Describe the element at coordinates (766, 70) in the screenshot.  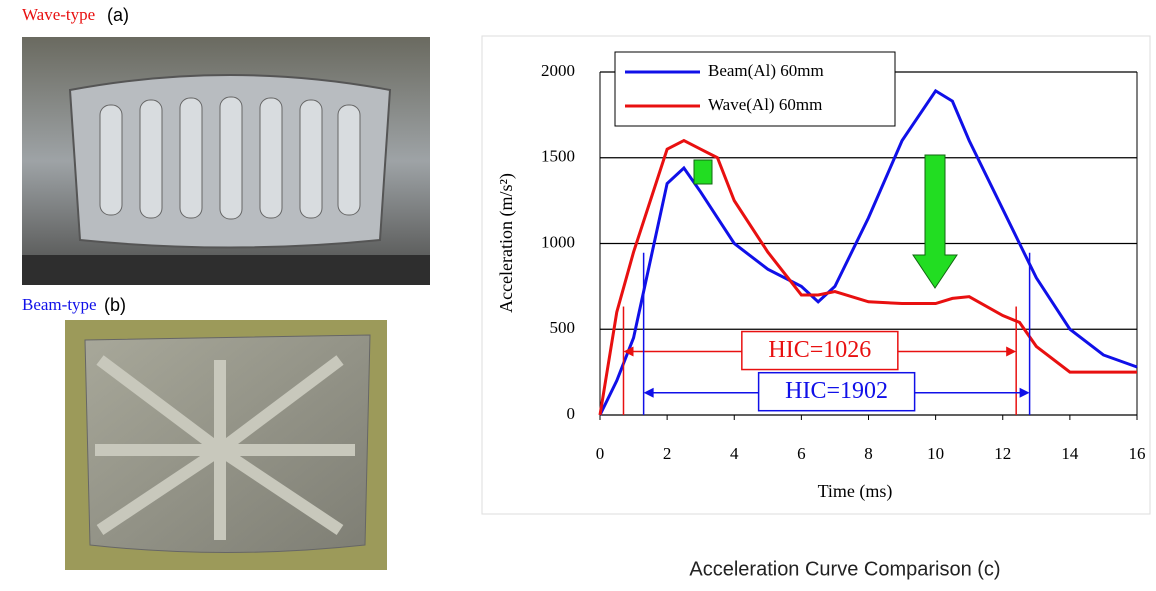
I see `legend-label: Beam(Al) 60mm` at that location.